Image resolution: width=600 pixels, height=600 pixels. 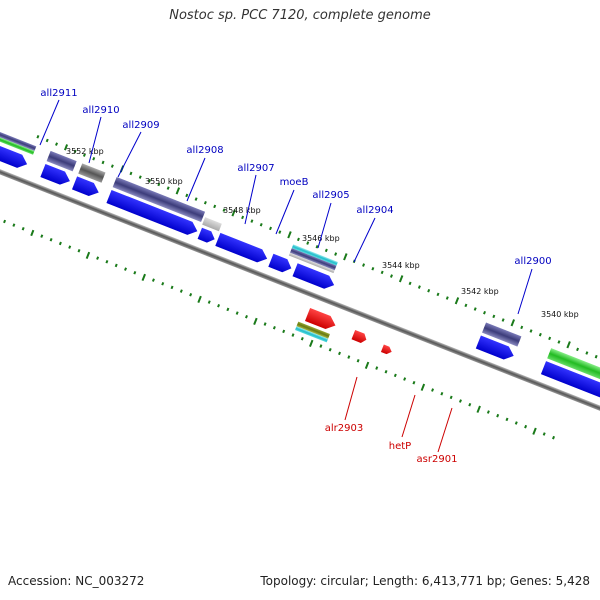 I want to click on cds-all2905, so click(x=313, y=276).